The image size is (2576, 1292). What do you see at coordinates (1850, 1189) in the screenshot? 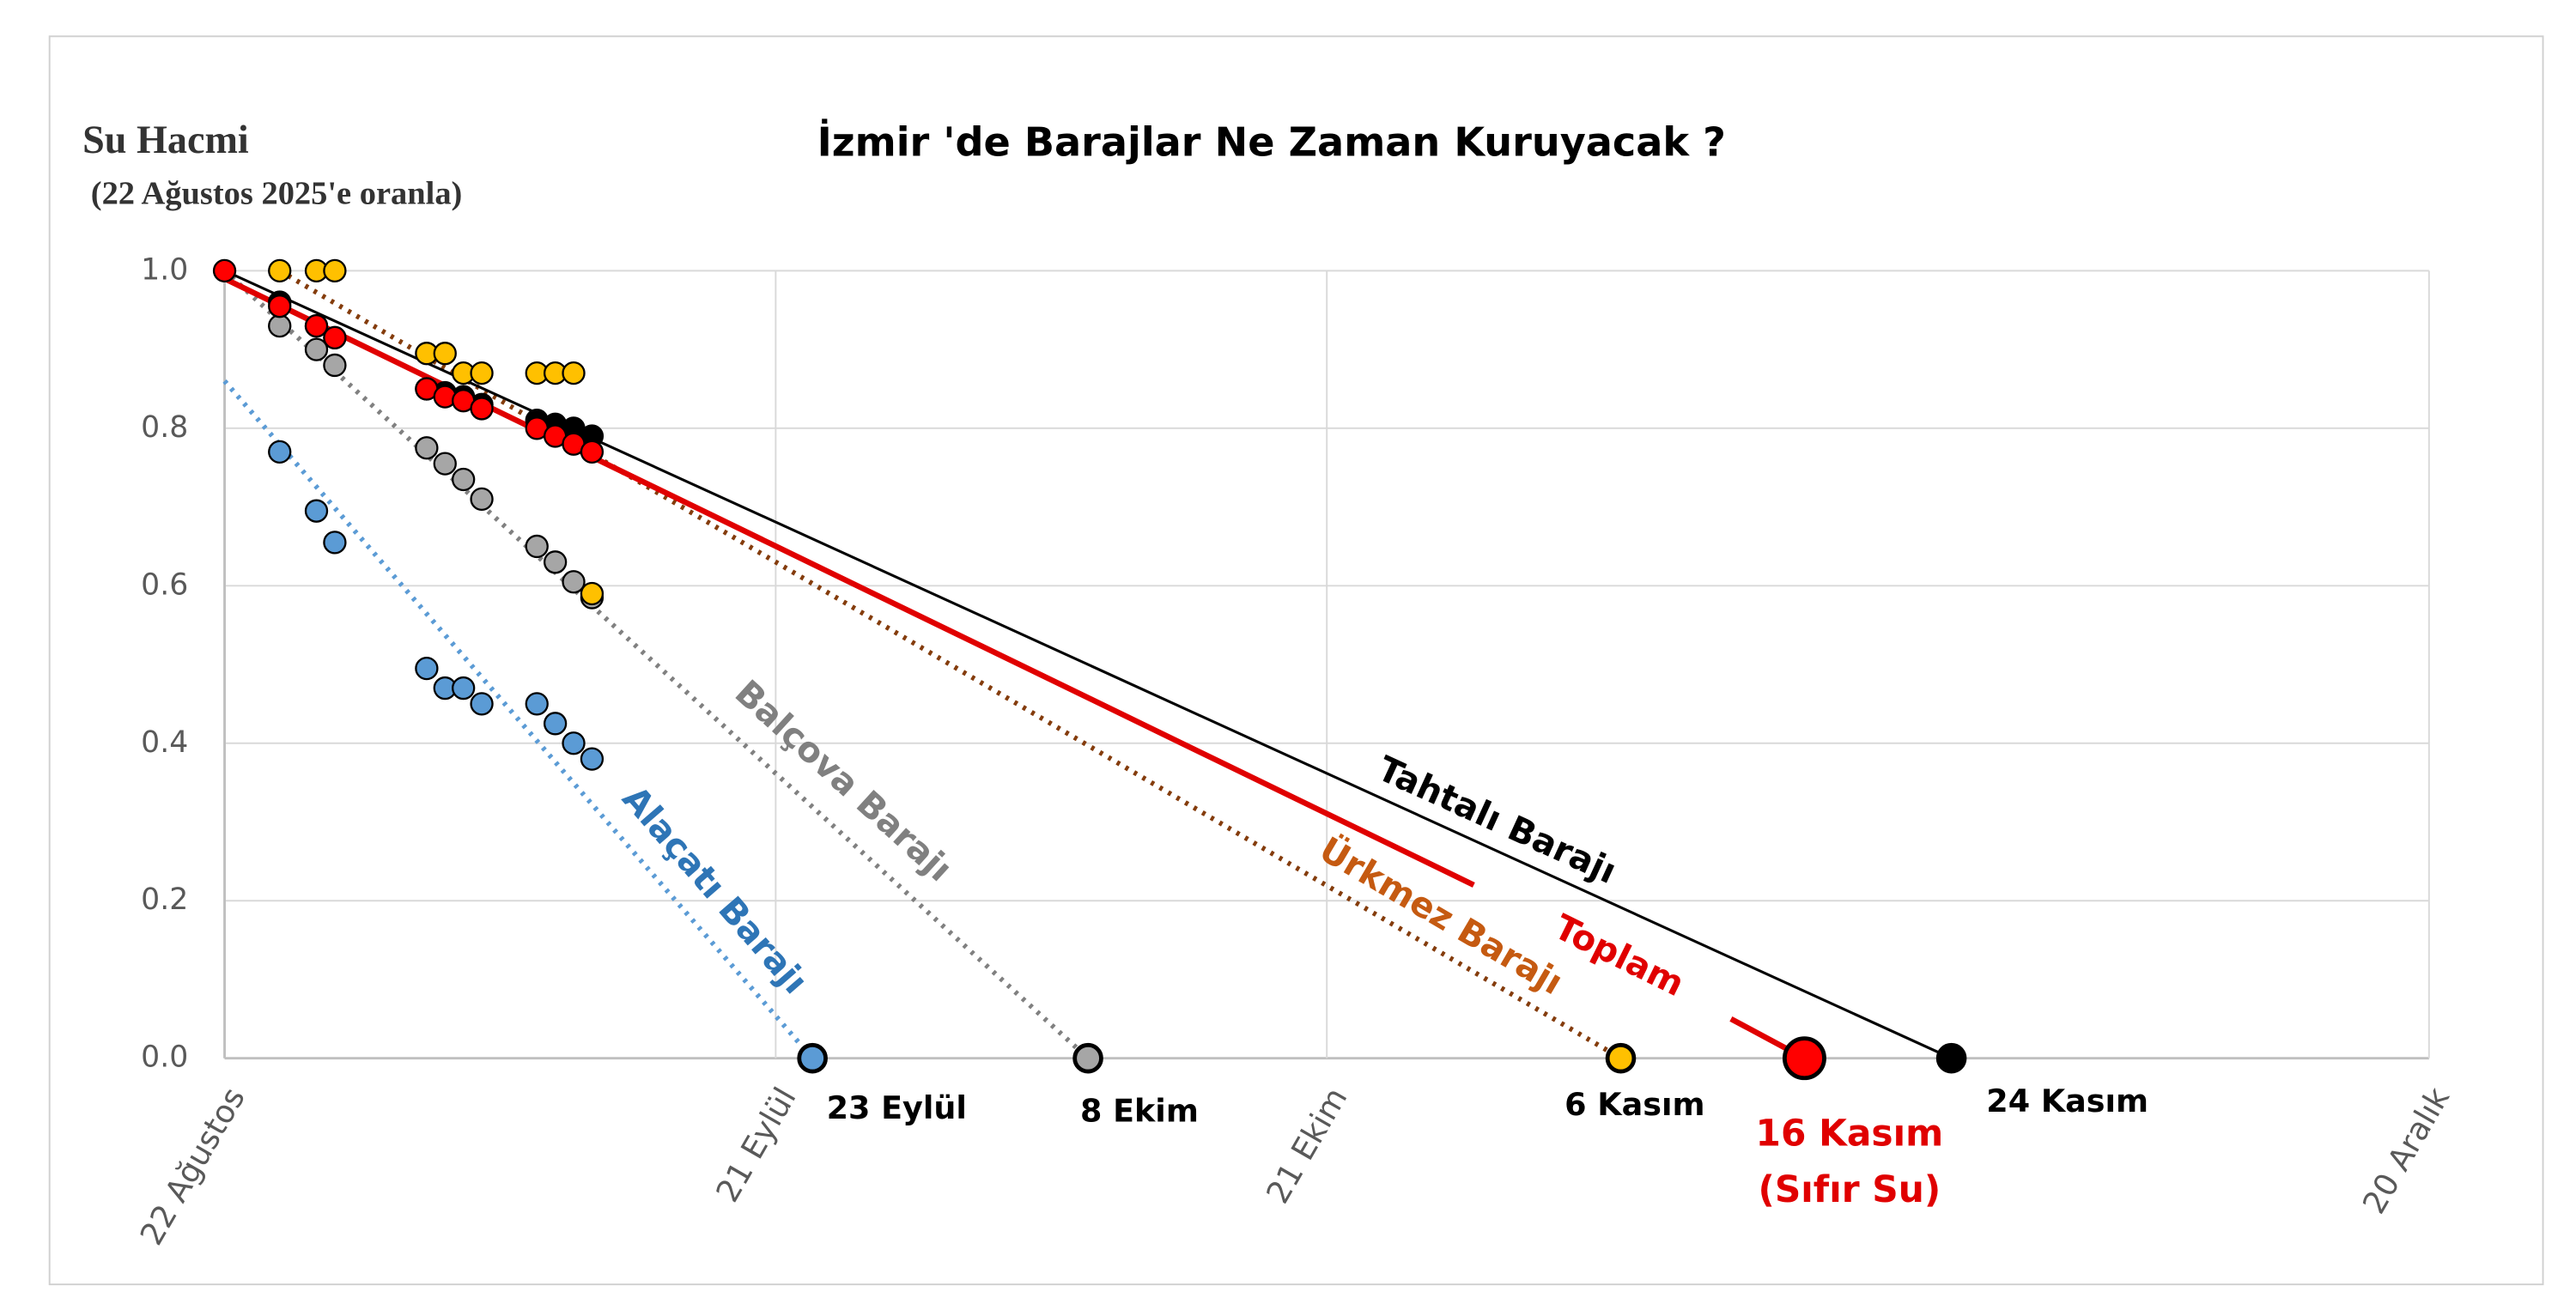
I see `end-date-label: (Sıfır Su)` at bounding box center [1850, 1189].